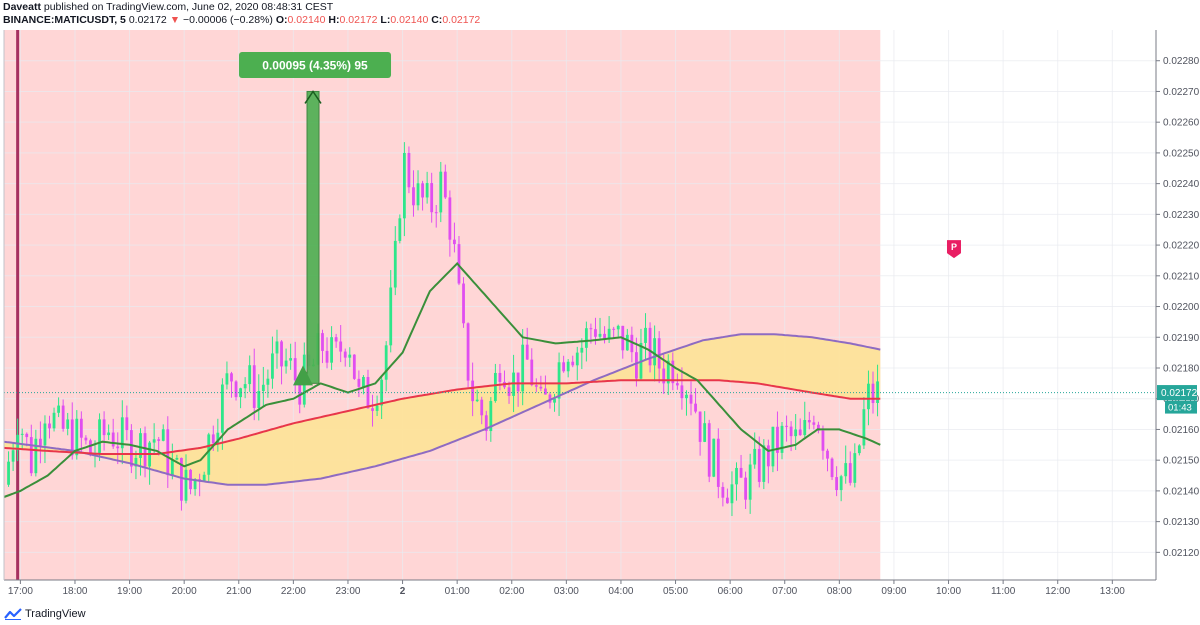  What do you see at coordinates (953, 249) in the screenshot?
I see `marker-flag-icon` at bounding box center [953, 249].